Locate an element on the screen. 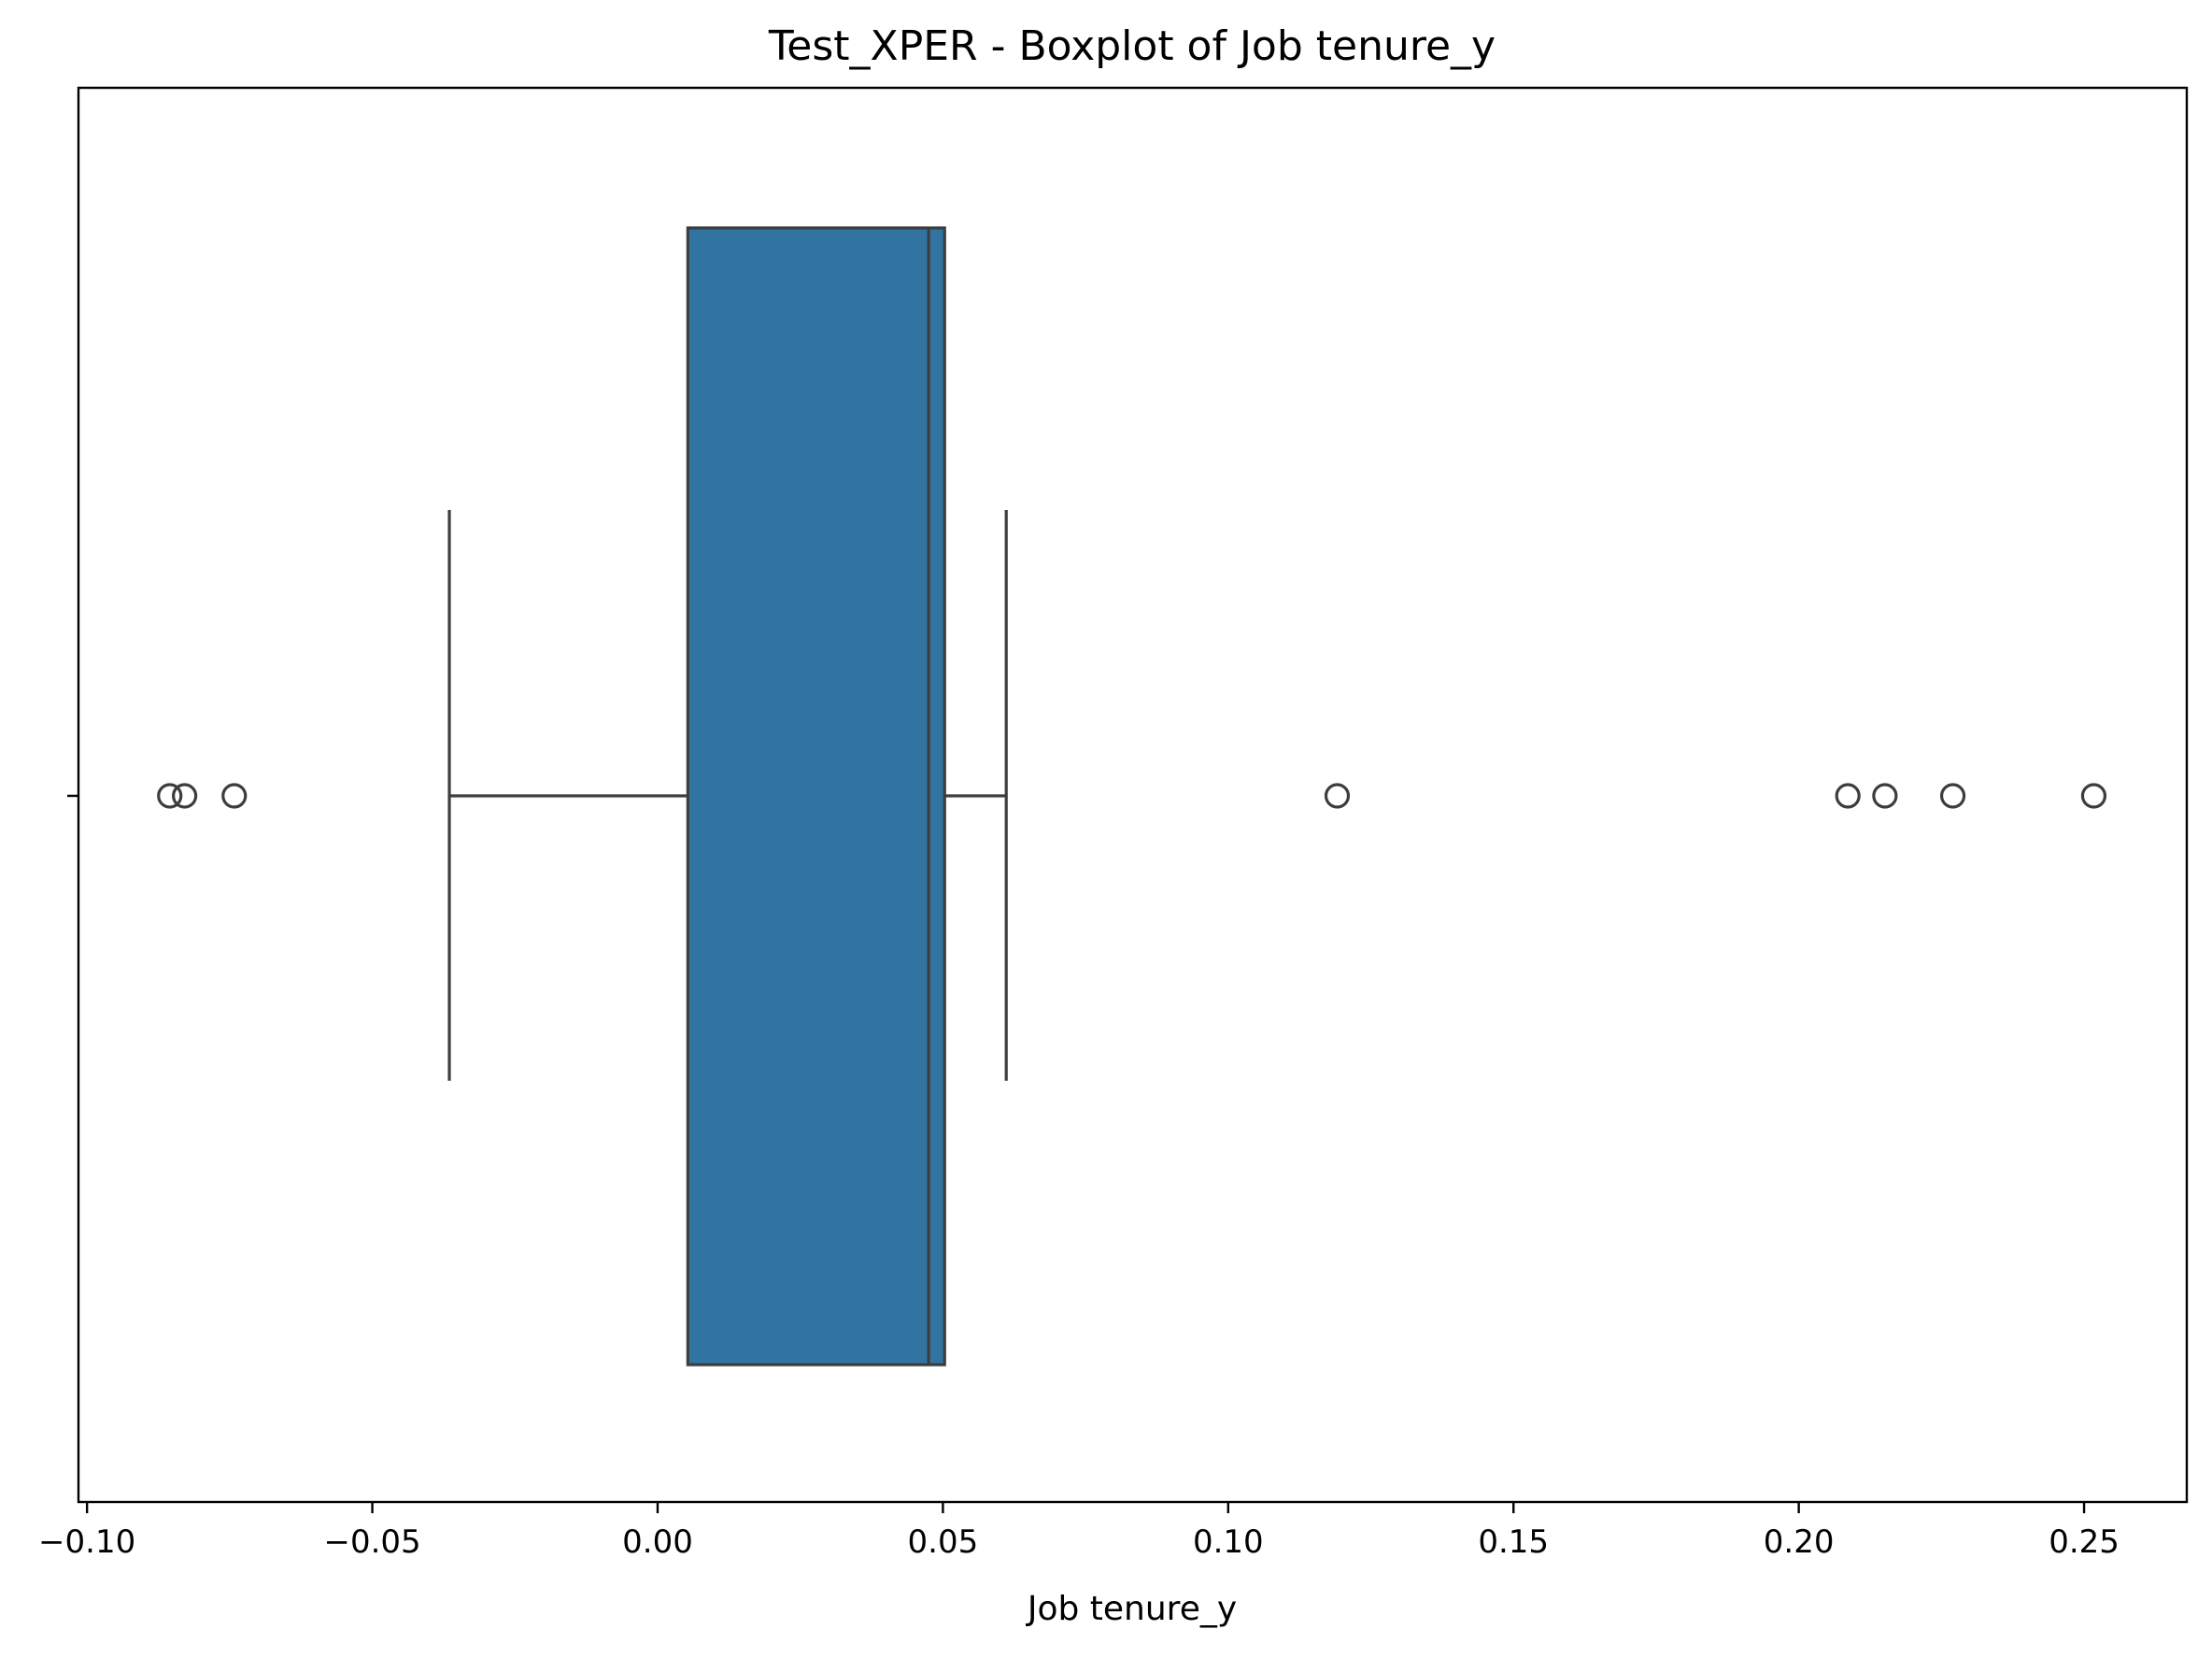 This screenshot has height=1658, width=2212. x-tick-label-1: −0.05 is located at coordinates (371, 1542).